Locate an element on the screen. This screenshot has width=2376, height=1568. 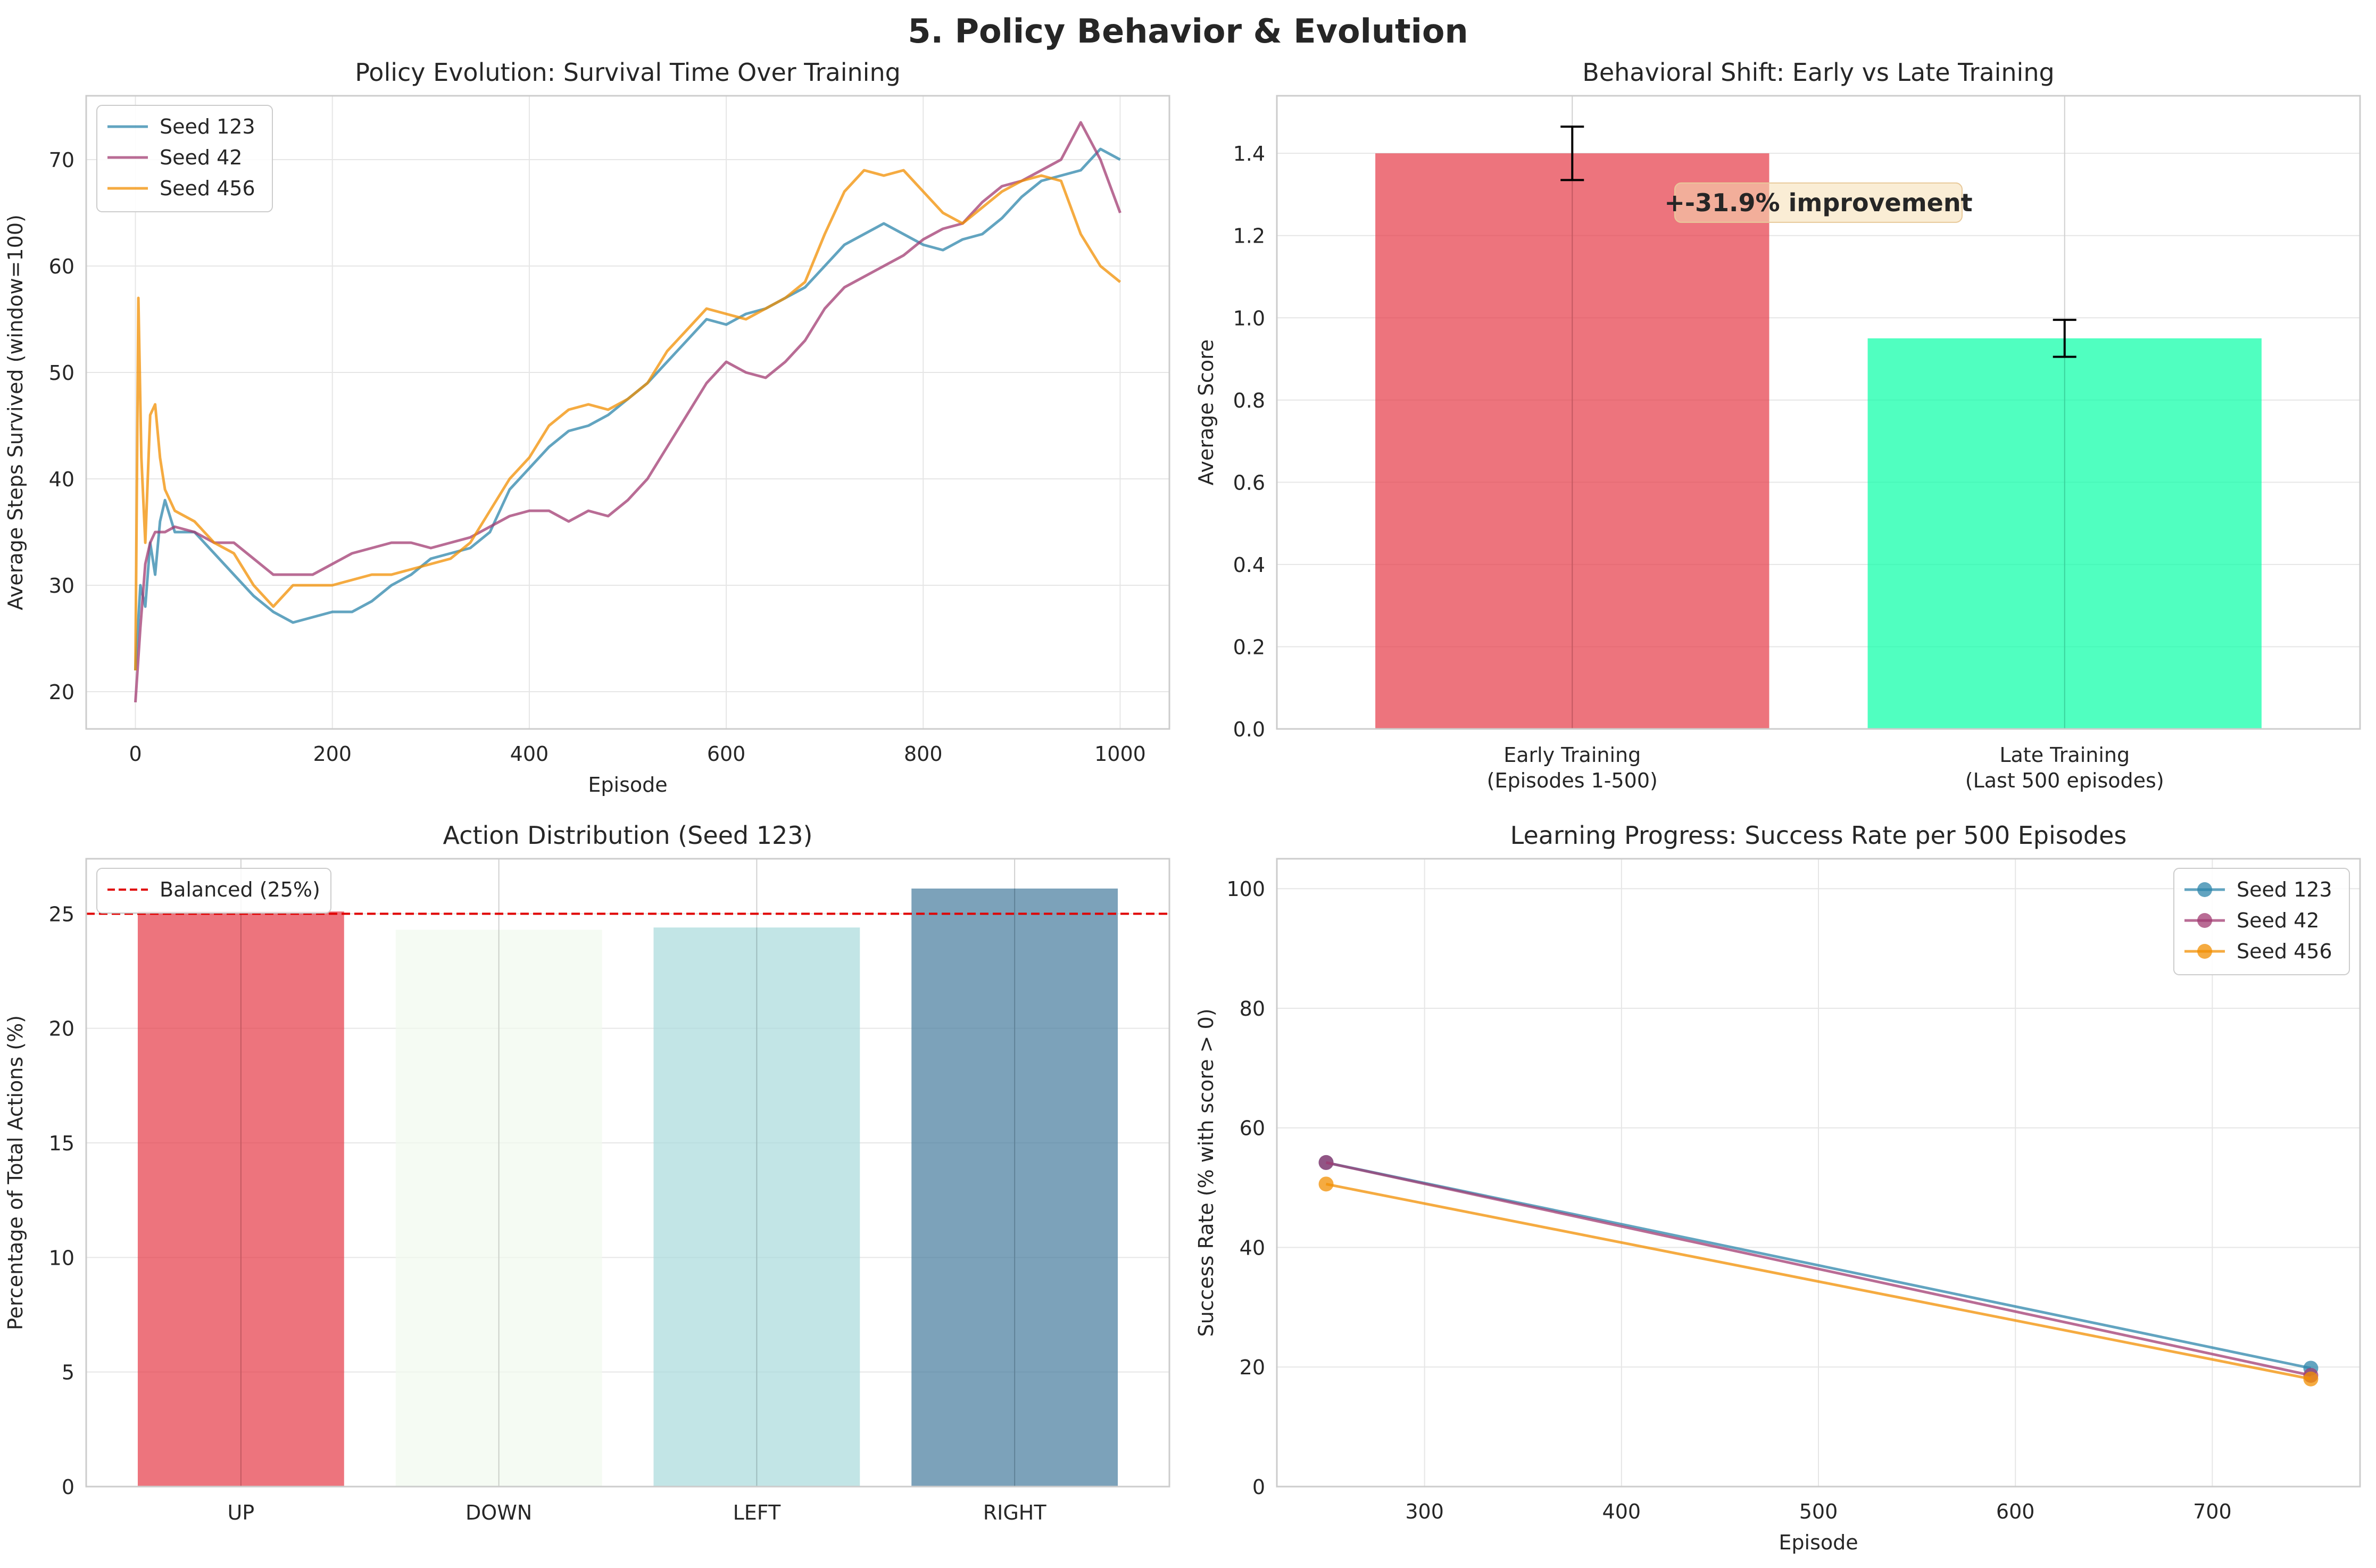
annotation-text: +-31.9% improvement is located at coordinates (1818, 203).